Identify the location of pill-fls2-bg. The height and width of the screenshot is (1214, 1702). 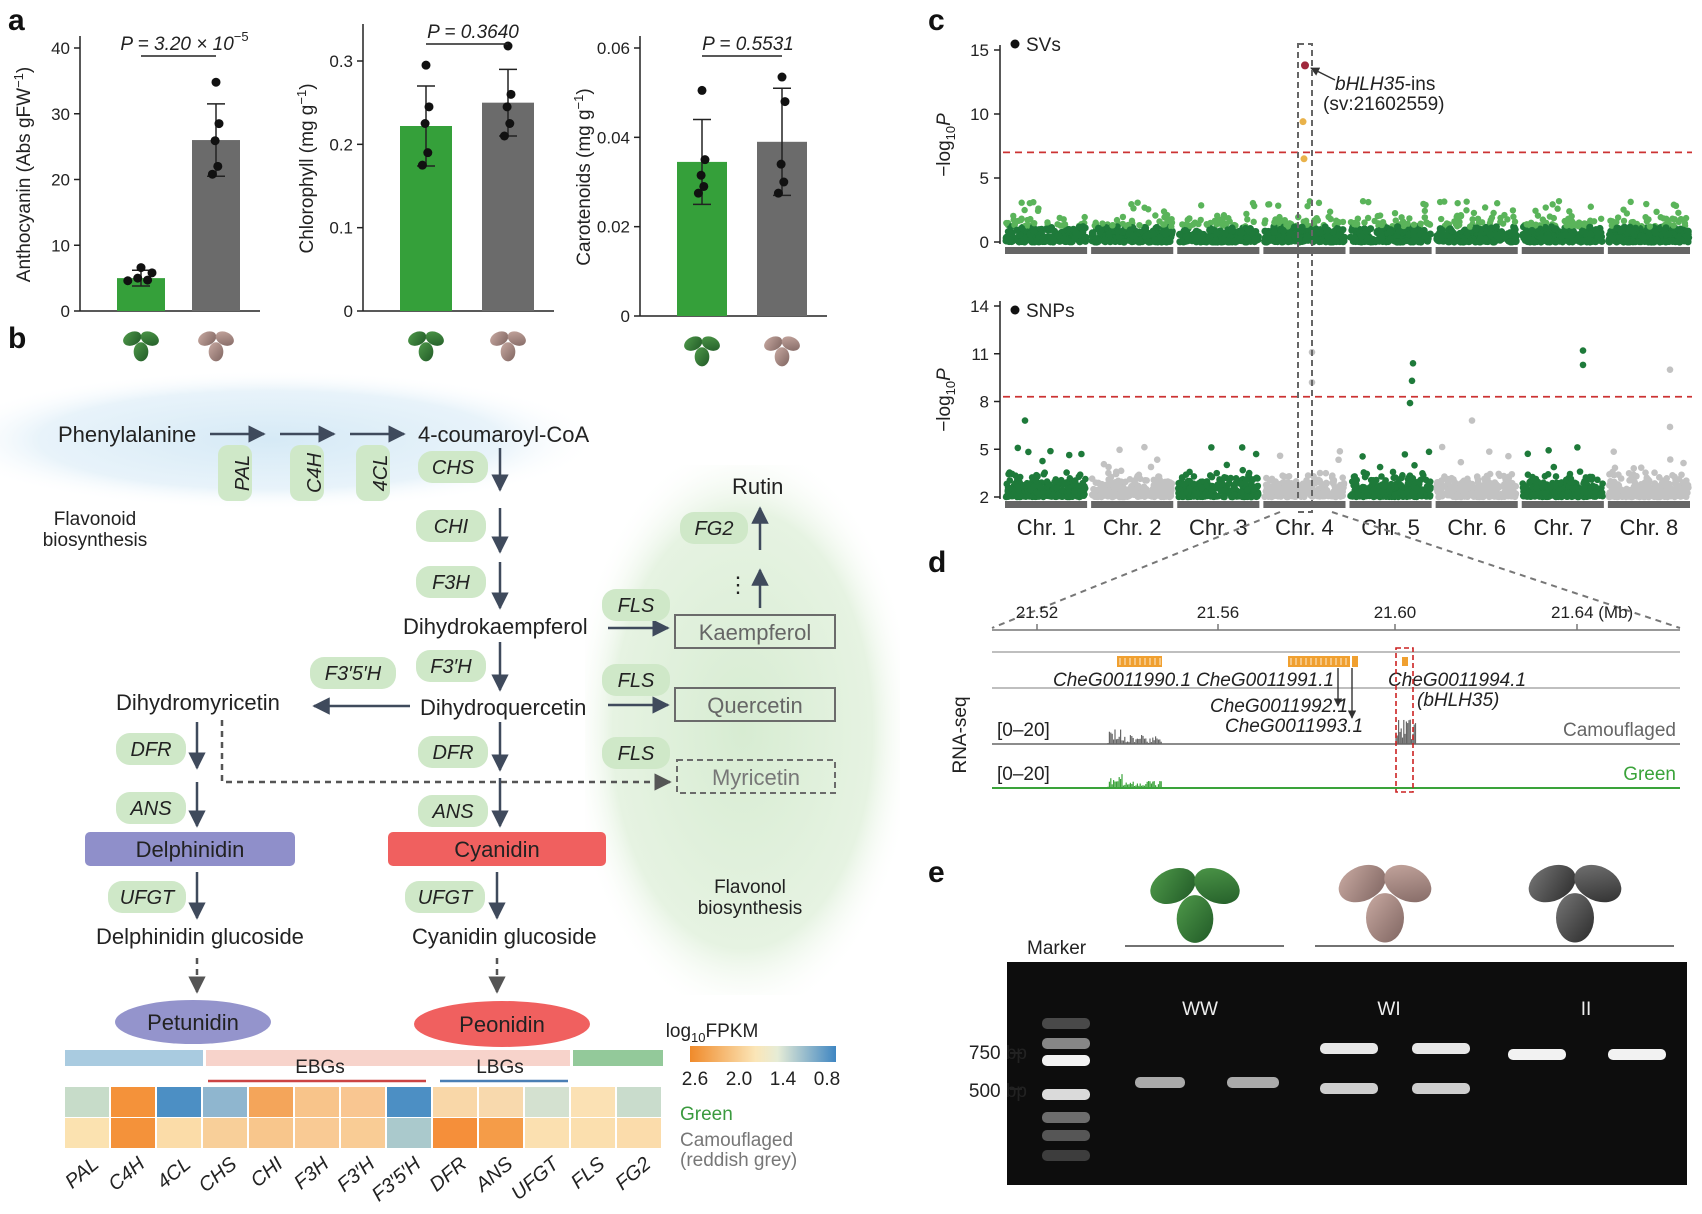
(636, 680).